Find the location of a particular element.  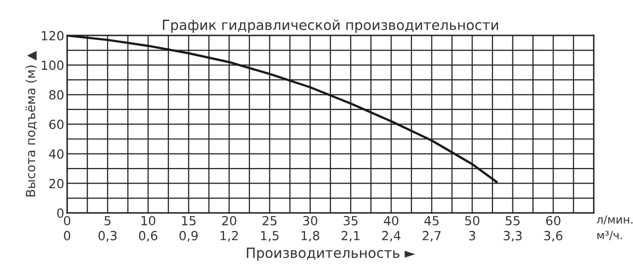

x-tick-label: 5 is located at coordinates (107, 221).